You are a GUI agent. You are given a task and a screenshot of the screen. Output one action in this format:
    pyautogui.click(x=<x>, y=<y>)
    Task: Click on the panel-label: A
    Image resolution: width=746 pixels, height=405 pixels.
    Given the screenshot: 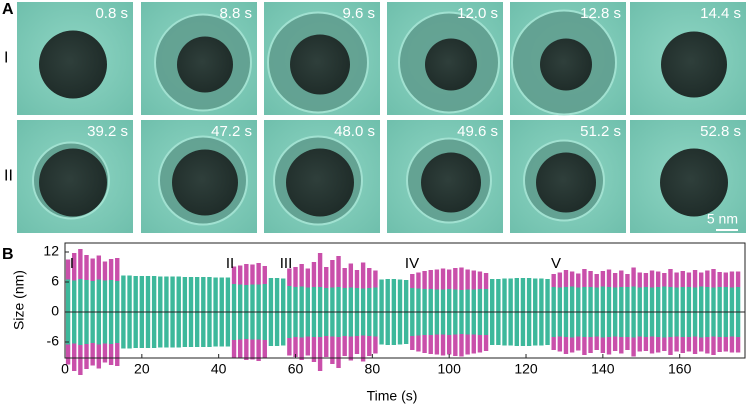 What is the action you would take?
    pyautogui.click(x=8, y=9)
    